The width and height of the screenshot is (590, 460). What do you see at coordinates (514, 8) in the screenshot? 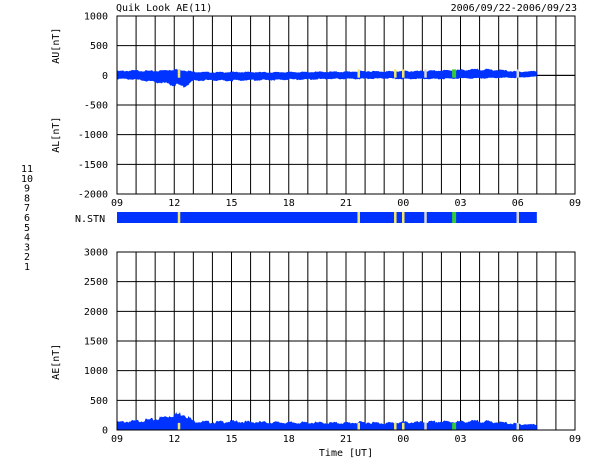
I see `date-range: 2006/09/22-2006/09/23` at bounding box center [514, 8].